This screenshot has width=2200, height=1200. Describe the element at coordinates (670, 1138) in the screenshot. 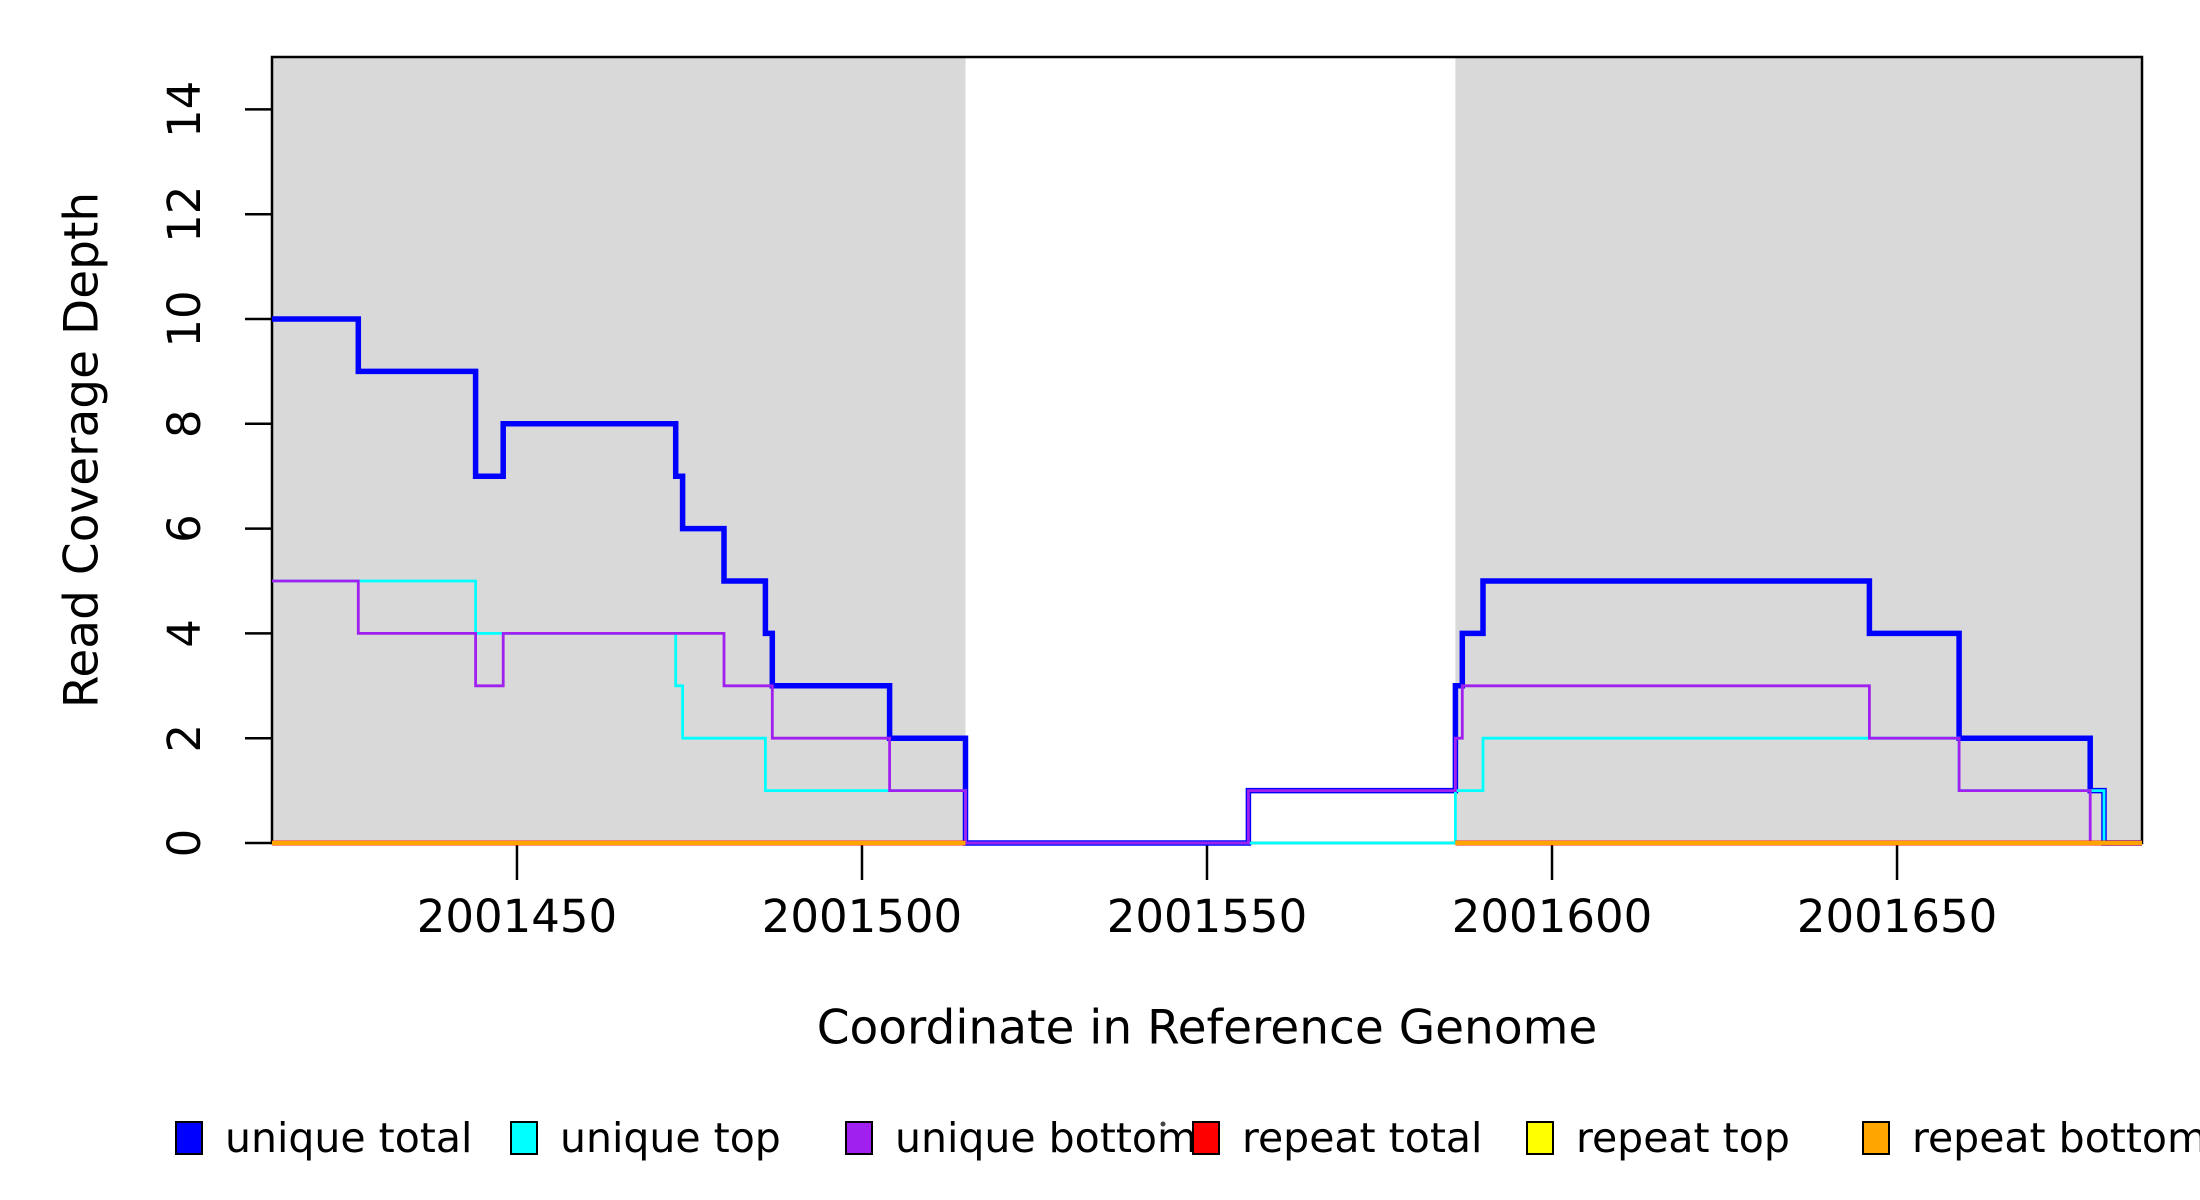

I see `legend-label: unique top` at that location.